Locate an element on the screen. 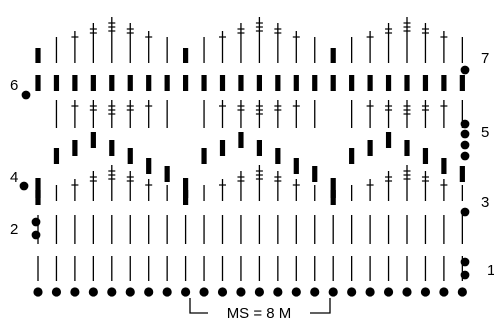 This screenshot has width=494, height=325. row-2-stitches is located at coordinates (250, 229).